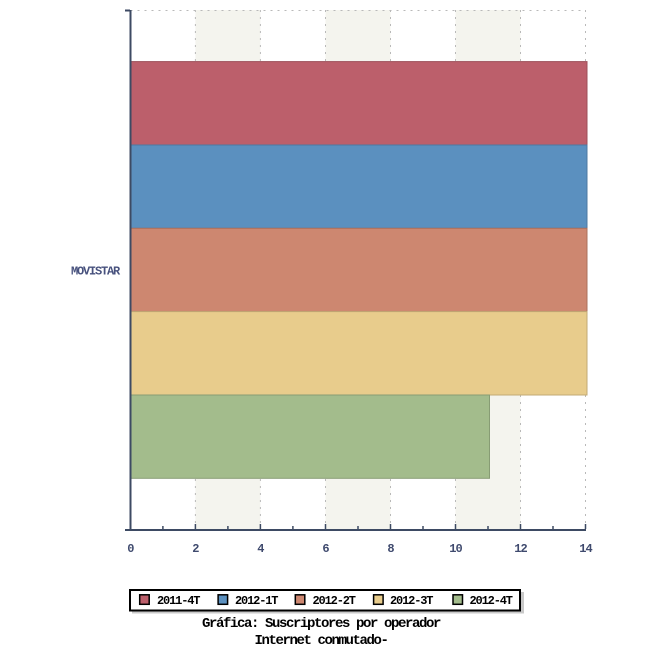  I want to click on svg-text: 10, so click(455, 549).